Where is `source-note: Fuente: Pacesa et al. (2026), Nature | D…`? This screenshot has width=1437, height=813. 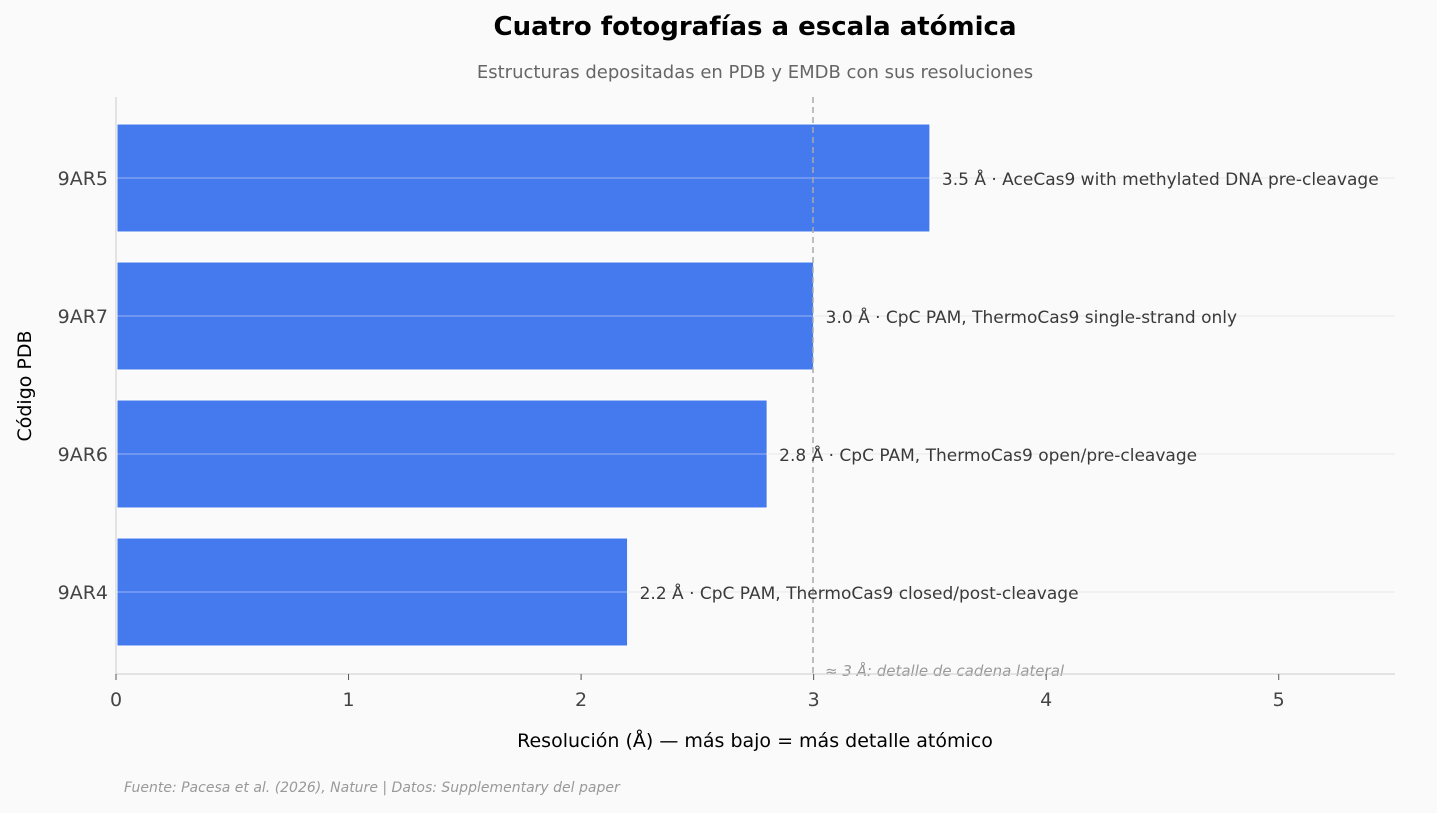
source-note: Fuente: Pacesa et al. (2026), Nature | D… is located at coordinates (372, 788).